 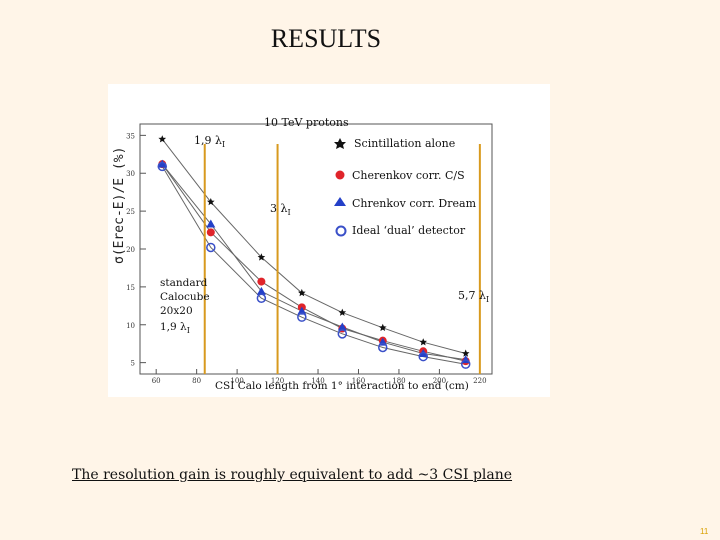 What do you see at coordinates (136, 250) in the screenshot?
I see `y-ticks: 5 10 15 20 25 30 35` at bounding box center [136, 250].